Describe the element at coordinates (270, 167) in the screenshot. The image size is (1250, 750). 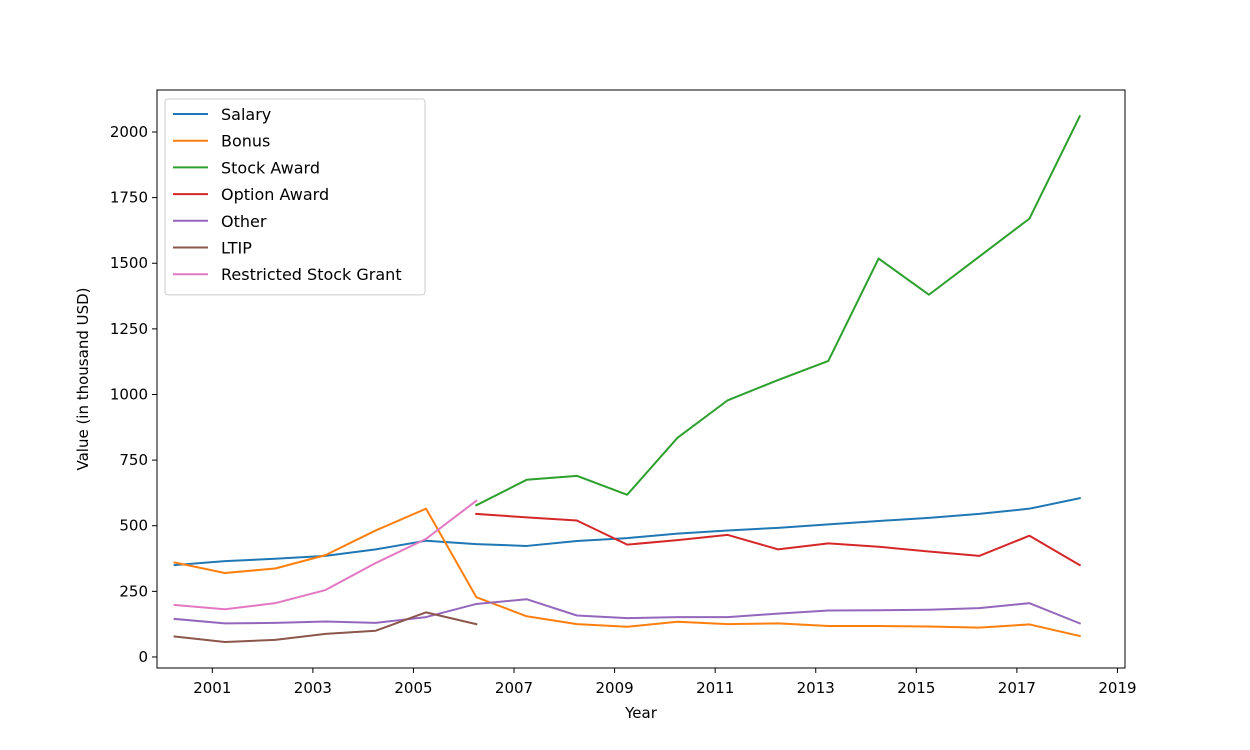
I see `legend-entry: Stock Award` at that location.